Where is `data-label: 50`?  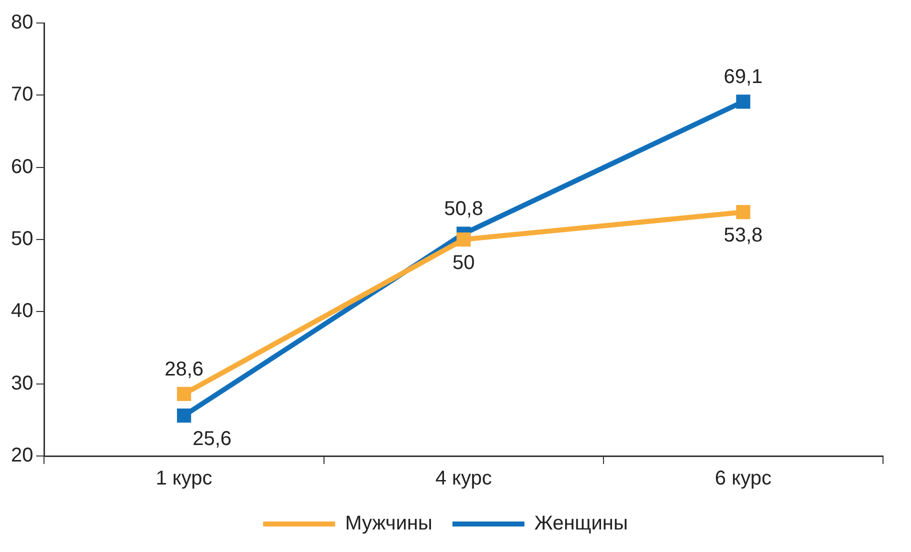
data-label: 50 is located at coordinates (463, 263).